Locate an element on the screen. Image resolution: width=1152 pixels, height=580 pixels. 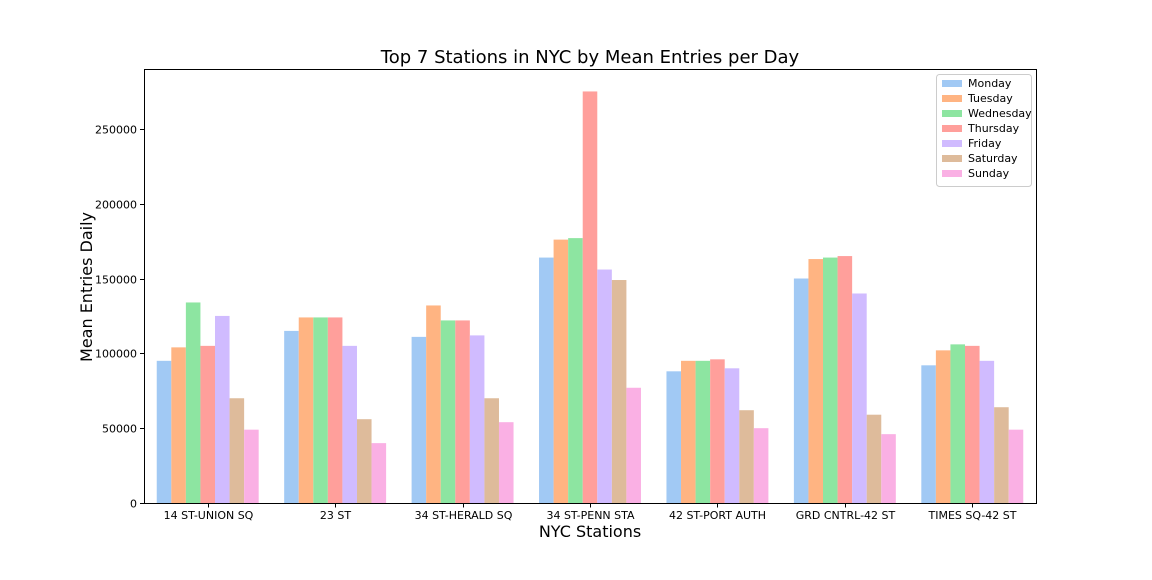
y-axis: 0 50000 100000 150000 200000 250000 is located at coordinates (120, 317).